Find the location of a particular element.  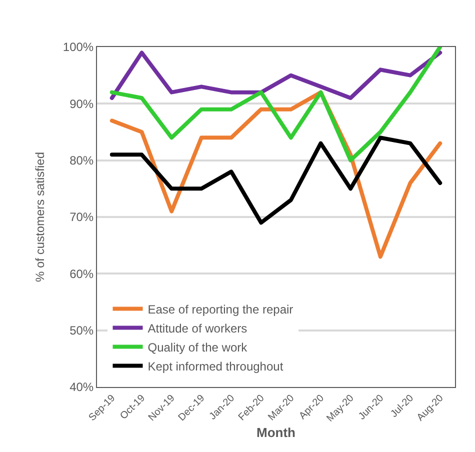

y-axis-title: % of customers satisfied is located at coordinates (40, 217).